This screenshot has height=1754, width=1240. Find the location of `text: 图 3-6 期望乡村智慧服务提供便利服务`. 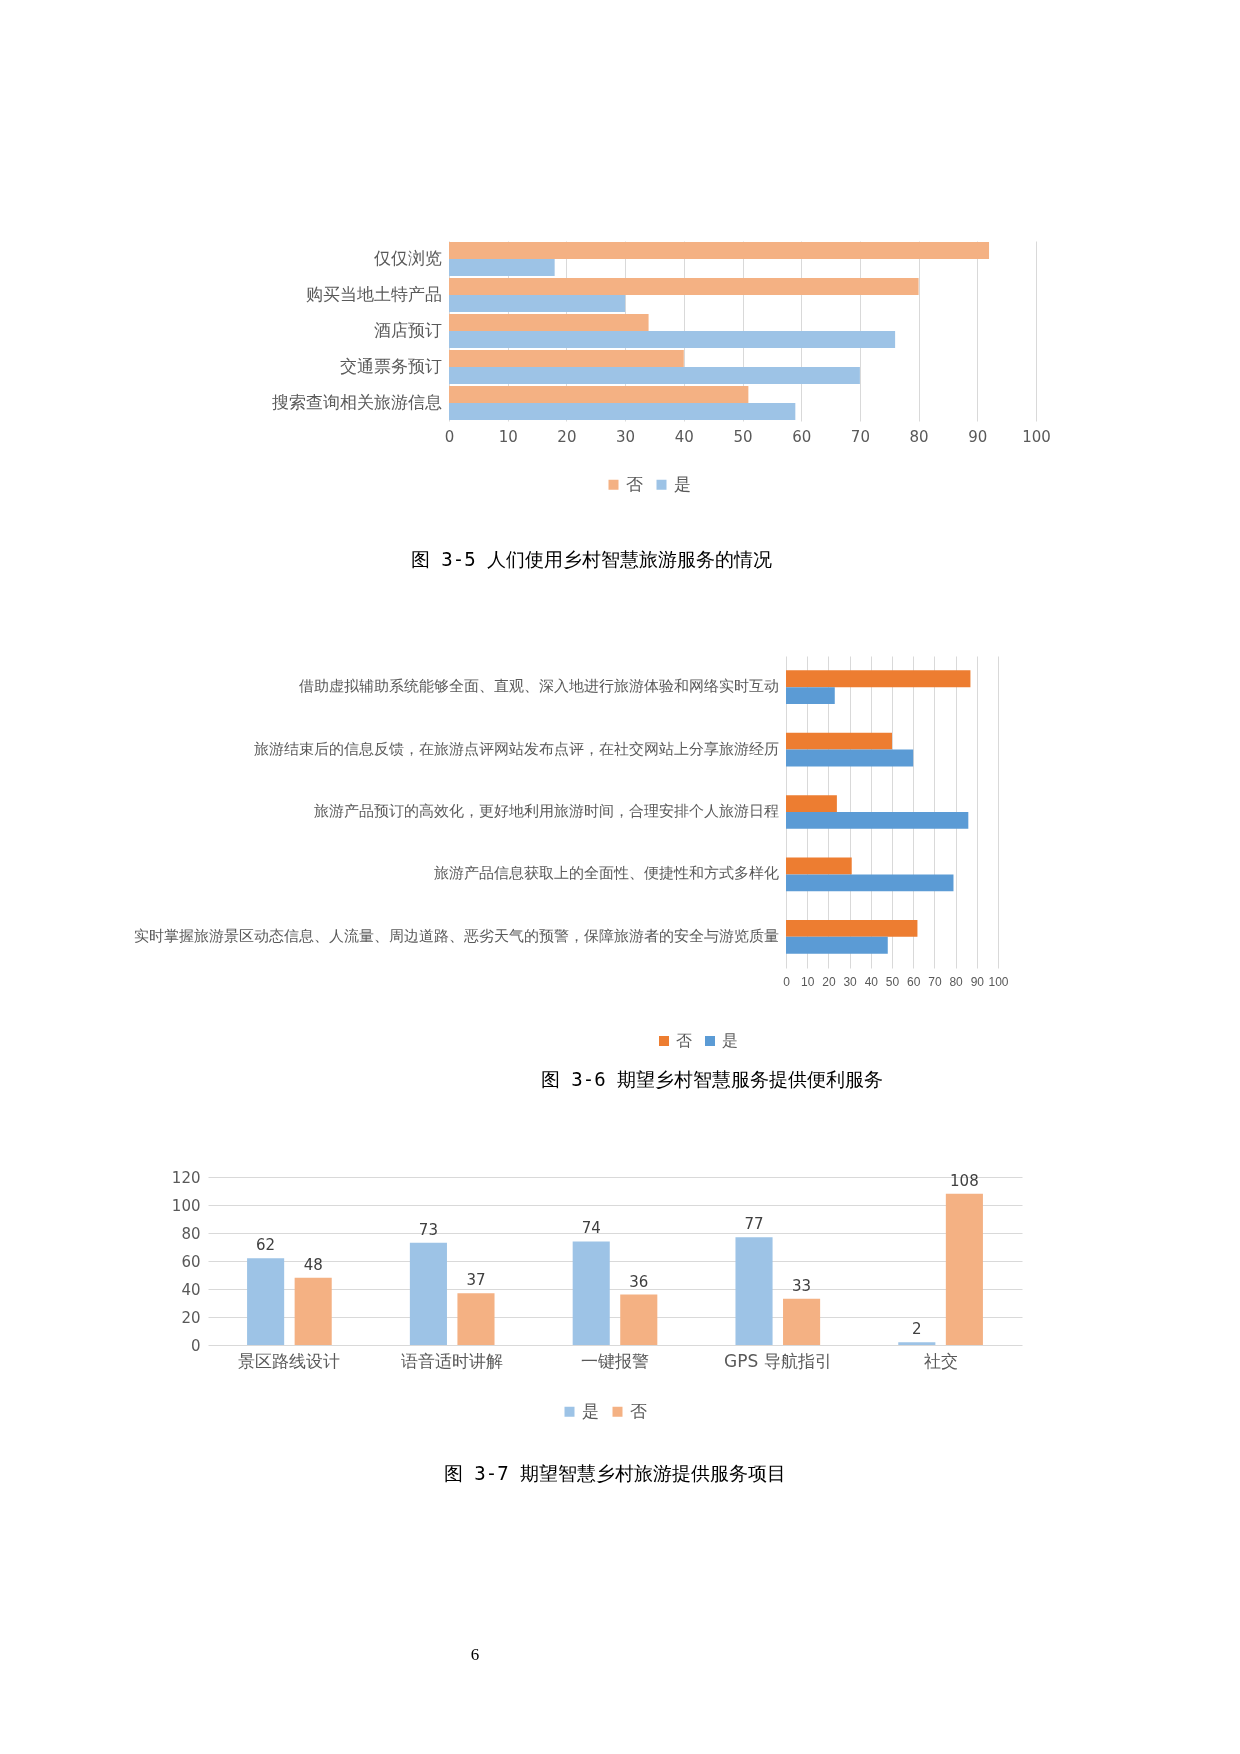

text: 图 3-6 期望乡村智慧服务提供便利服务 is located at coordinates (712, 1079).